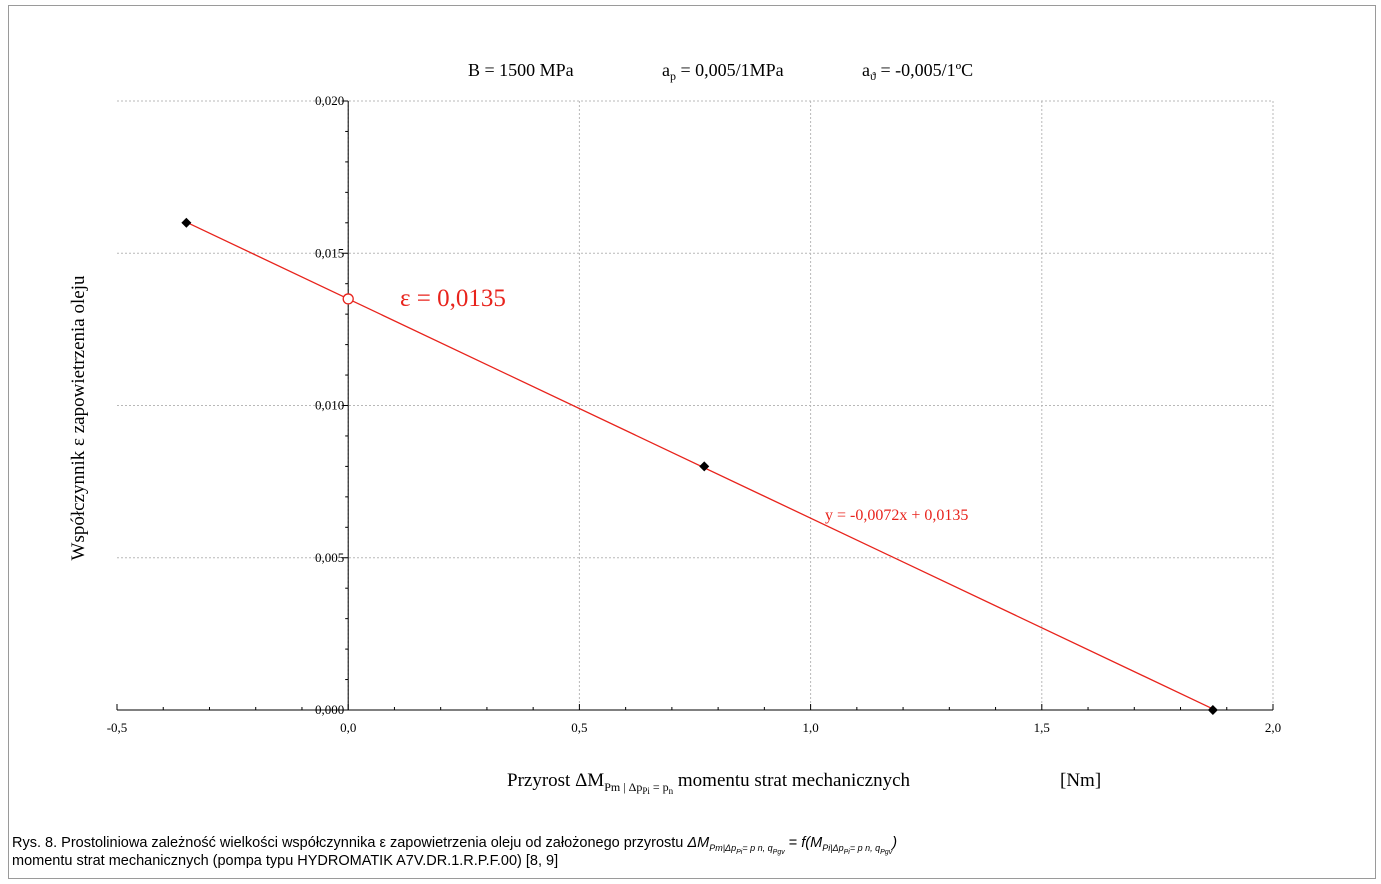  Describe the element at coordinates (329, 709) in the screenshot. I see `y-tick-label: 0,000` at that location.